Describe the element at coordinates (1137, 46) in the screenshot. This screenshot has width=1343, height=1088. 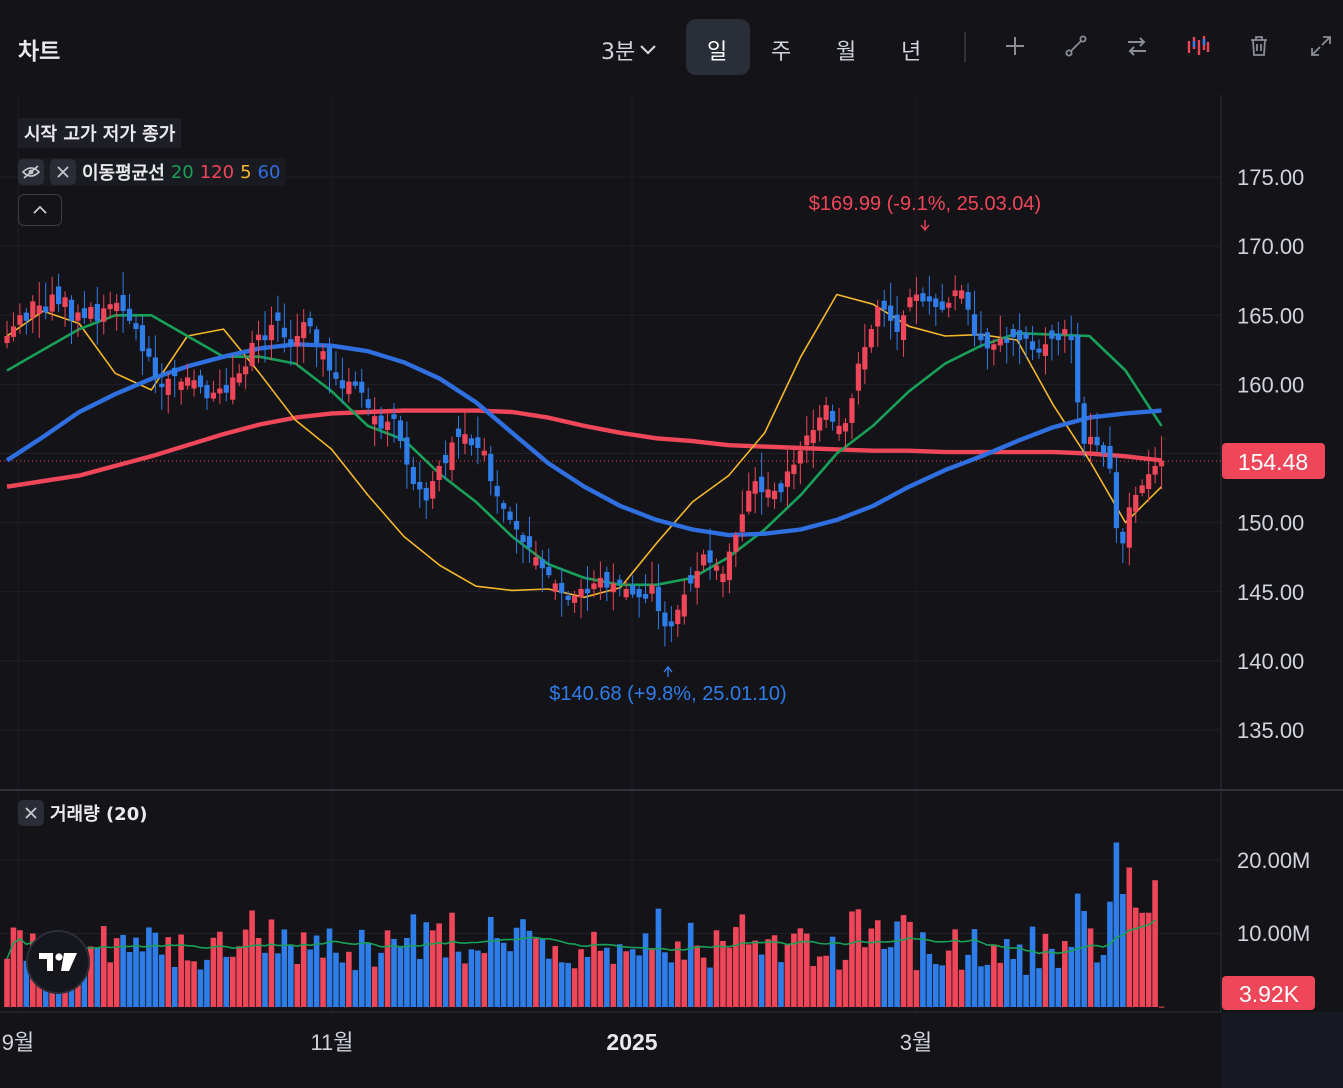
I see `compare-icon` at that location.